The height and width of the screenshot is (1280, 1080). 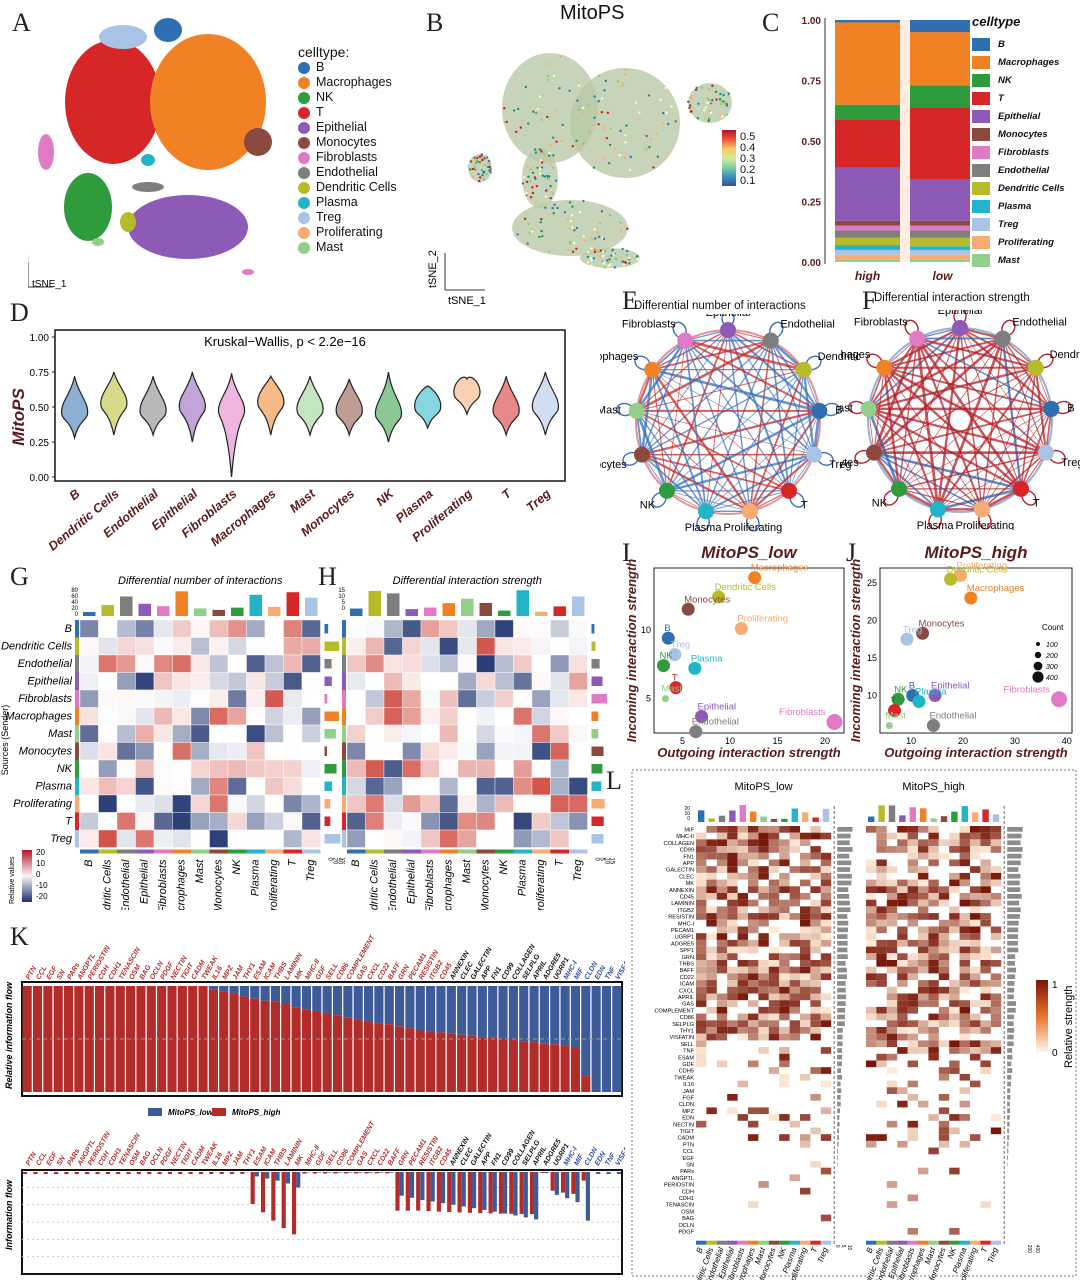 I want to click on top-bar-epithelial, so click(x=411, y=612).